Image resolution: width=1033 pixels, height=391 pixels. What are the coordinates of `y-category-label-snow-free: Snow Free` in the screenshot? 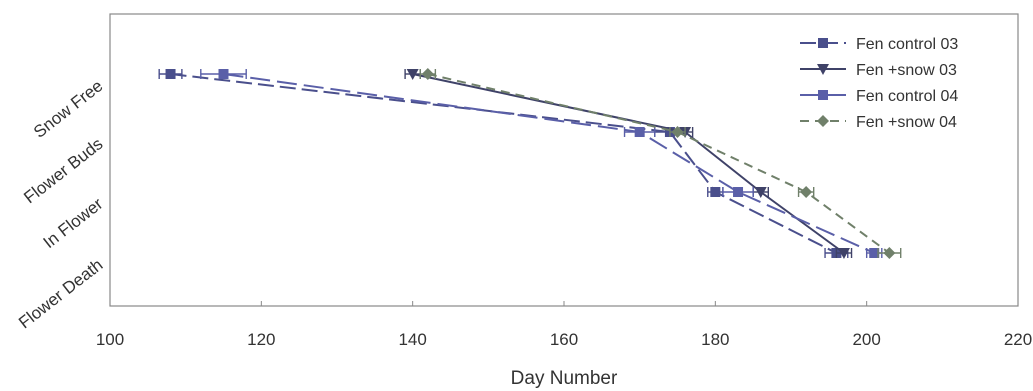 It's located at (68, 109).